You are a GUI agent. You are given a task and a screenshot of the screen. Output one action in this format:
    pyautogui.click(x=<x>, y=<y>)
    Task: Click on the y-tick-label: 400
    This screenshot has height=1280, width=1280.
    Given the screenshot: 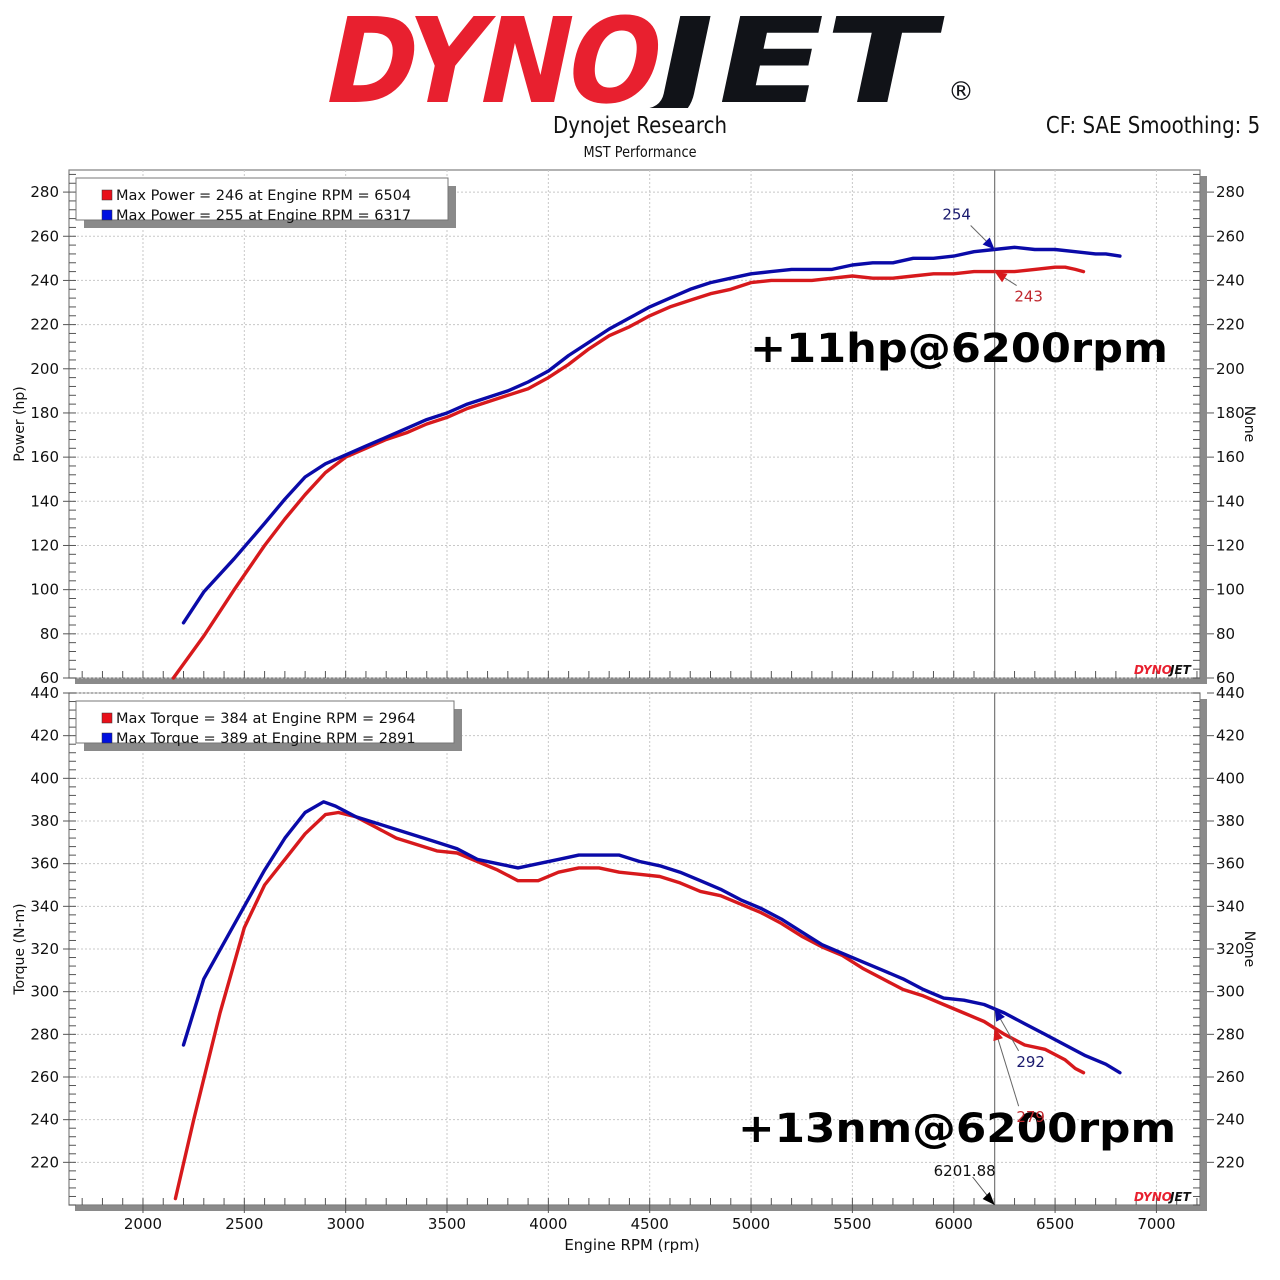 What is the action you would take?
    pyautogui.click(x=44, y=778)
    